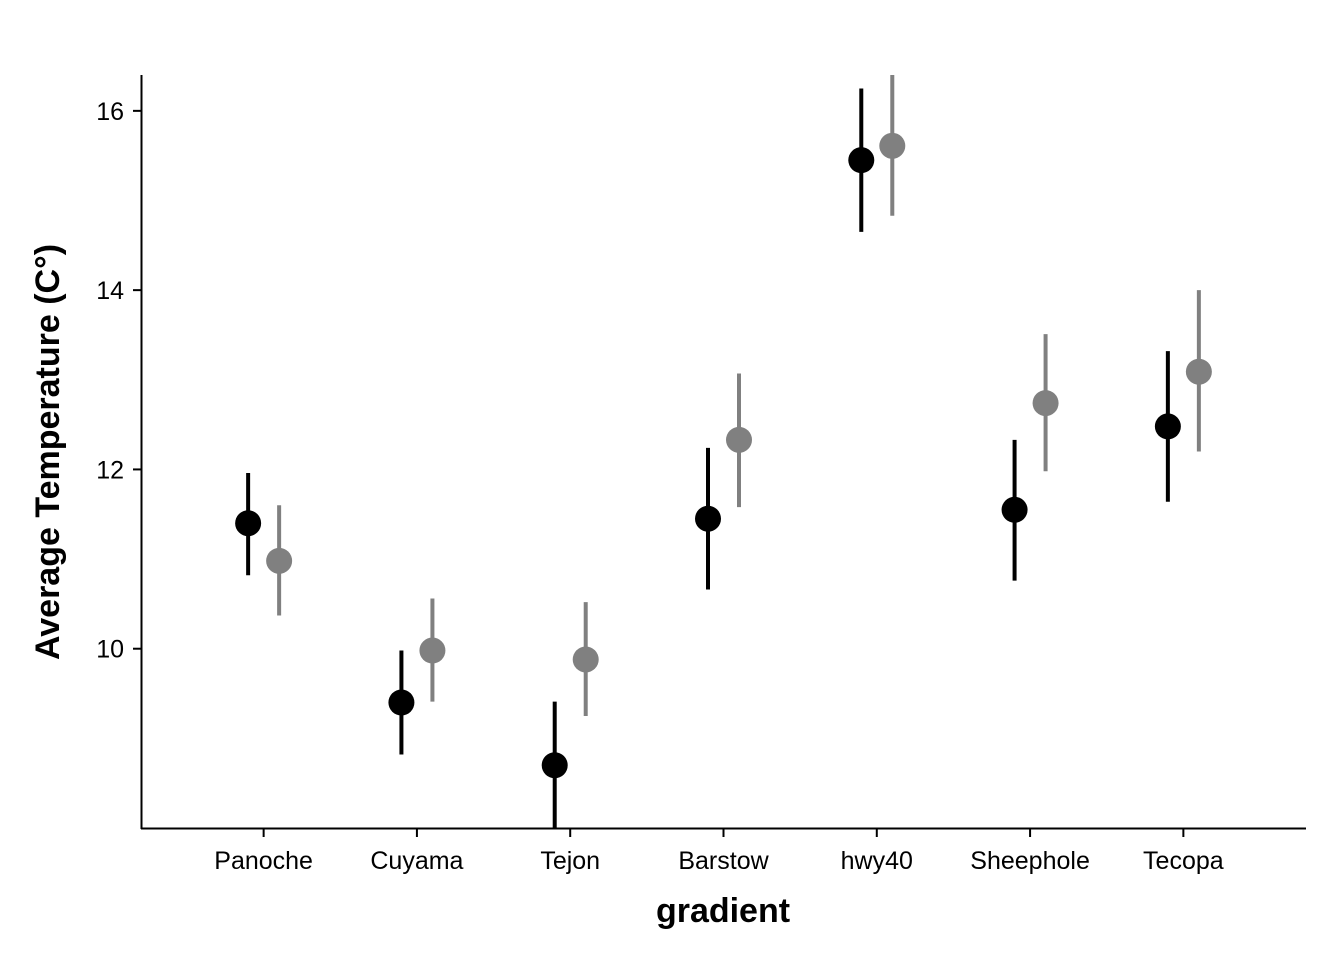 This screenshot has width=1344, height=960. What do you see at coordinates (723, 861) in the screenshot?
I see `x-tick-label: Barstow` at bounding box center [723, 861].